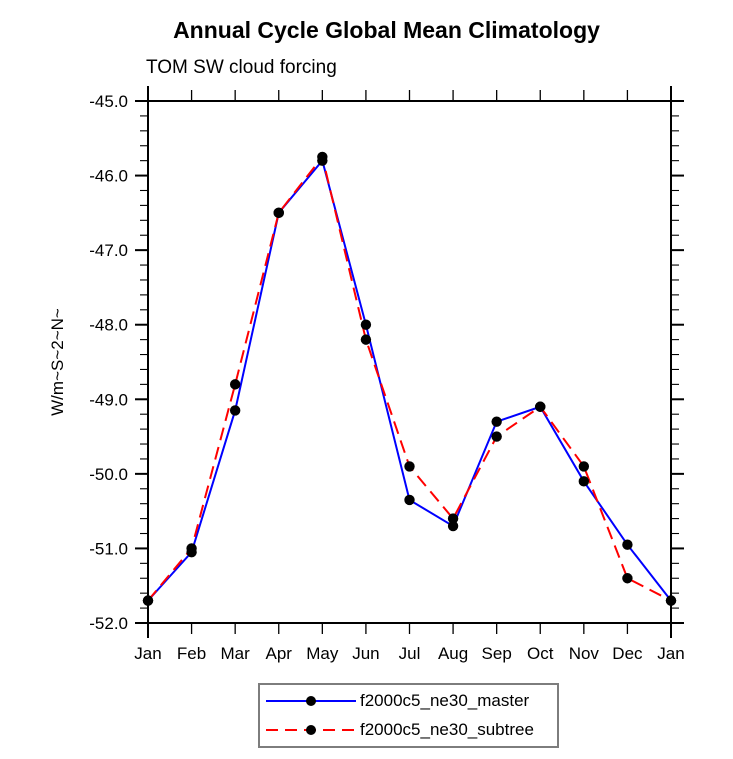 This screenshot has width=733, height=759. Describe the element at coordinates (108, 250) in the screenshot. I see `y-tick-label: -47.0` at that location.